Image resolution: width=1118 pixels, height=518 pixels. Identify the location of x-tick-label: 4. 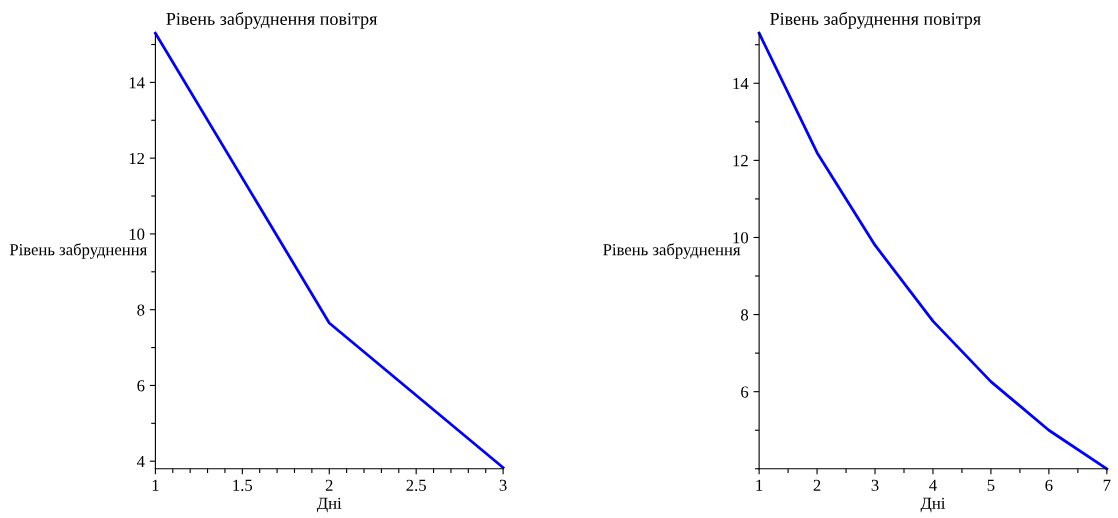
(933, 485).